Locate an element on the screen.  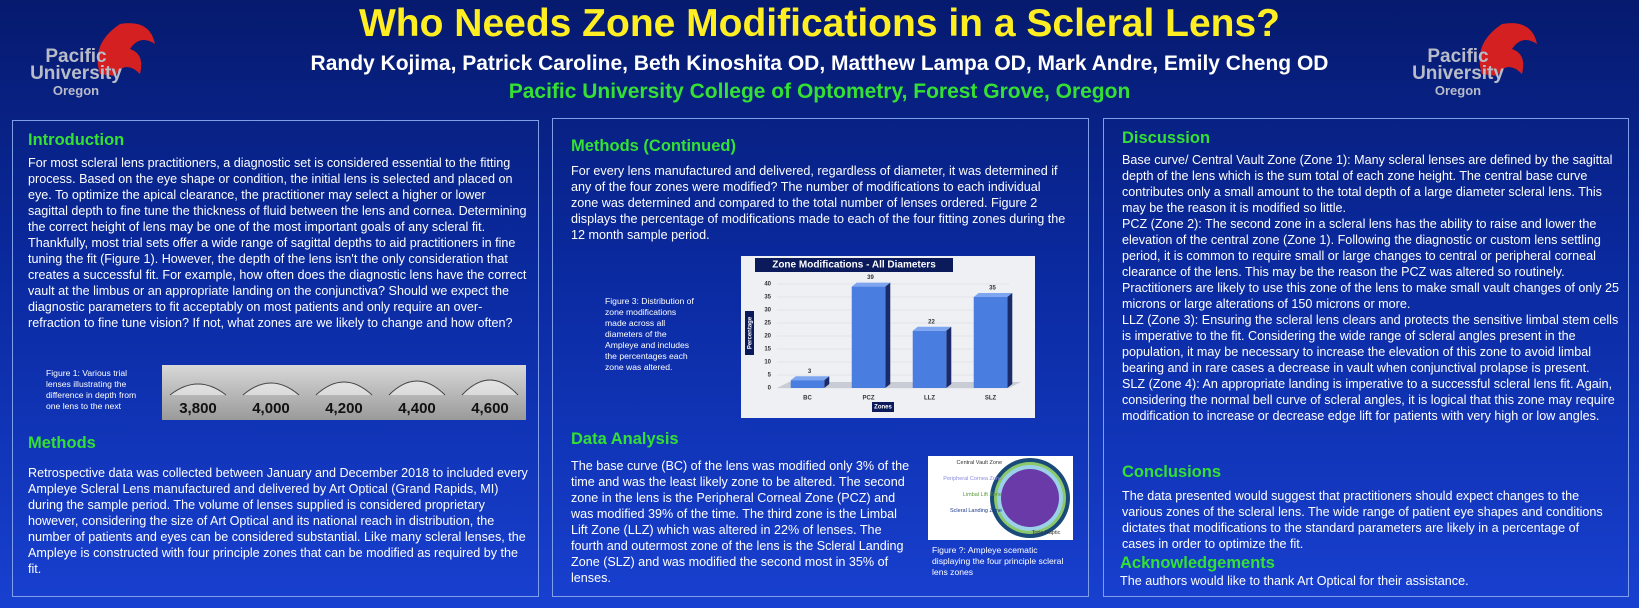
chart-title: Zone Modifications - All Diameters is located at coordinates (854, 265).